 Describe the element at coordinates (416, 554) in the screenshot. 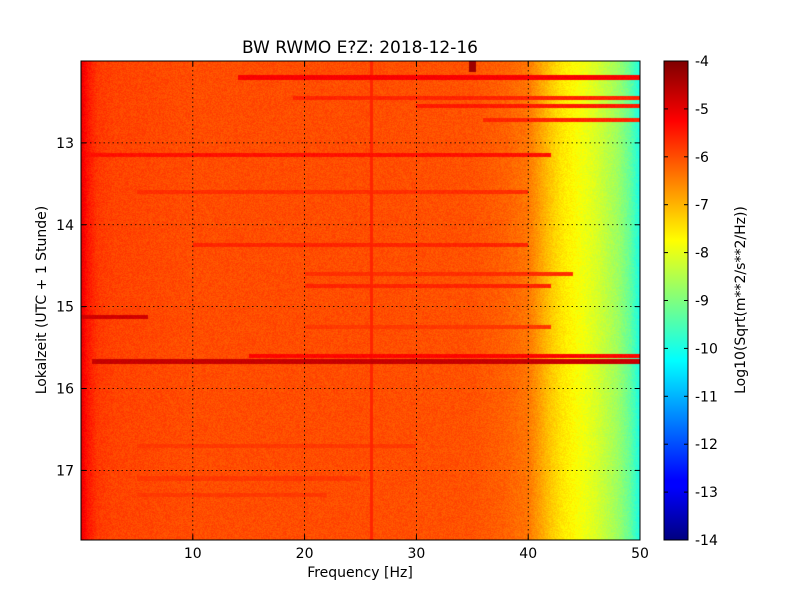

I see `x-tick-label: 30` at that location.